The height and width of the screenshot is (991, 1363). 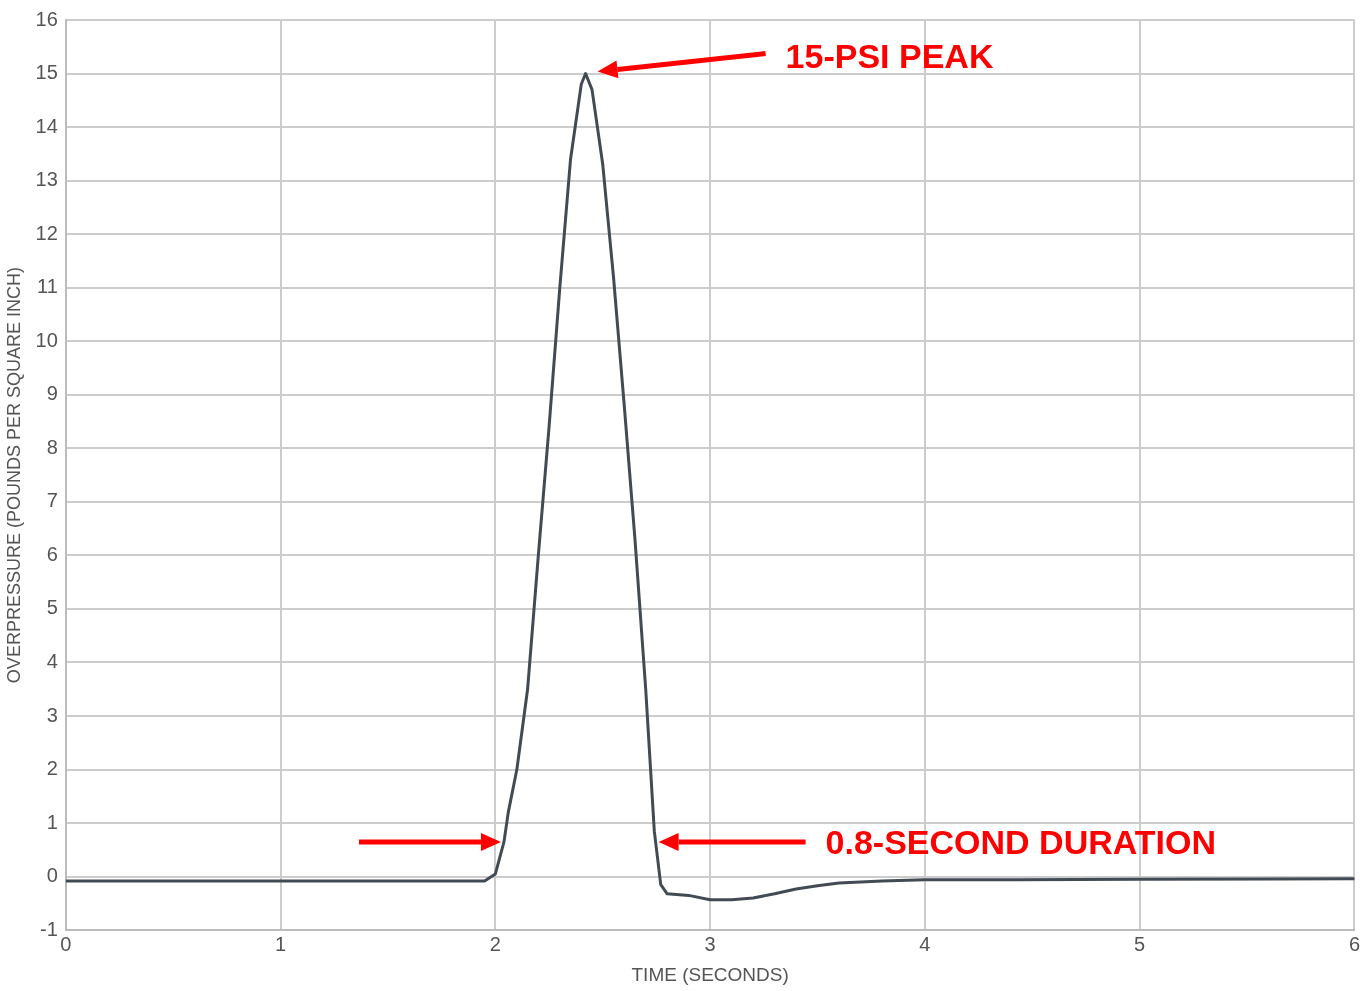 What do you see at coordinates (46, 125) in the screenshot?
I see `y-tick-label: 14` at bounding box center [46, 125].